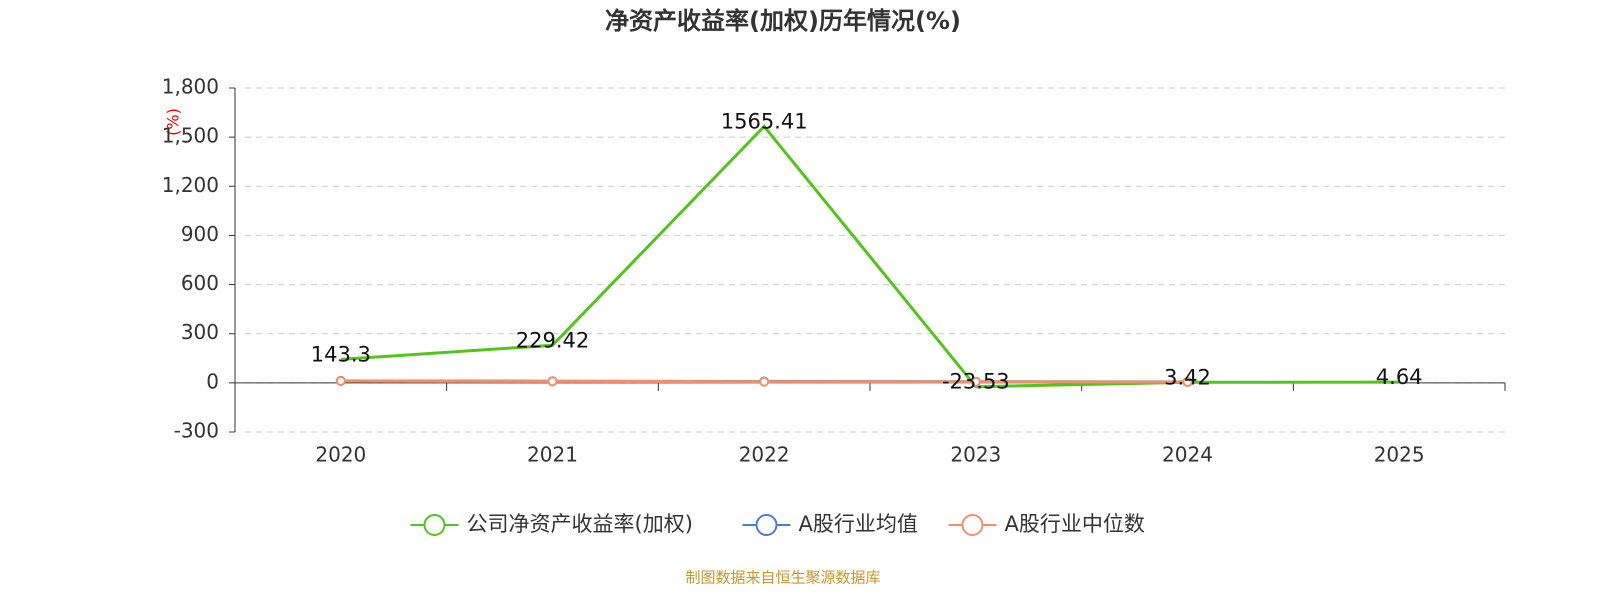 The width and height of the screenshot is (1600, 600). Describe the element at coordinates (173, 122) in the screenshot. I see `y-axis-label: (%)` at that location.